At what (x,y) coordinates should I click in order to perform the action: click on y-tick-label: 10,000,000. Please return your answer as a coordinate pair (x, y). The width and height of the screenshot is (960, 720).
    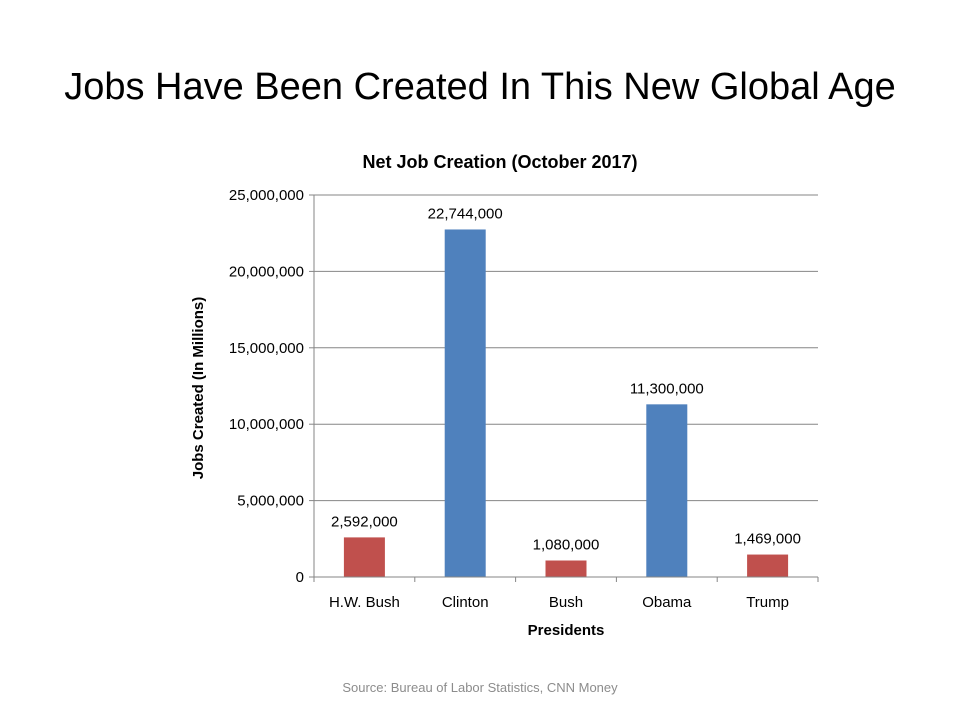
    Looking at the image, I should click on (266, 424).